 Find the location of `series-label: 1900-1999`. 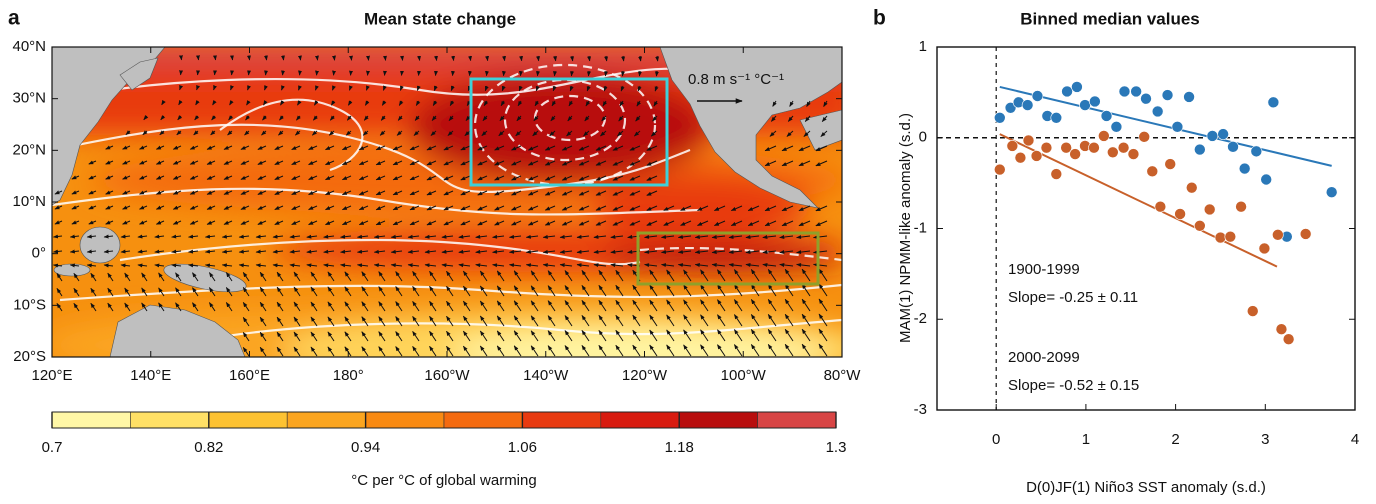

series-label: 1900-1999 is located at coordinates (1044, 269).